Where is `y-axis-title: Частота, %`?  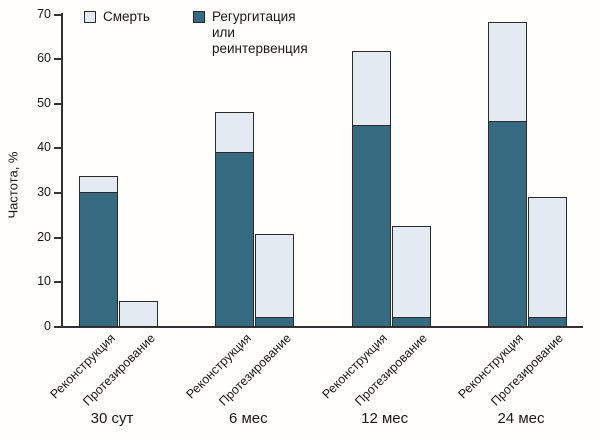 y-axis-title: Частота, % is located at coordinates (13, 185).